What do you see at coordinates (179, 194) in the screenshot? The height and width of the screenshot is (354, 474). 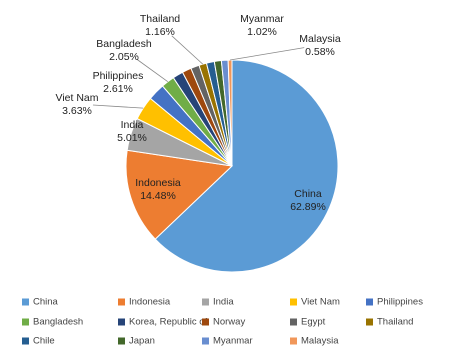 I see `pie-slice` at bounding box center [179, 194].